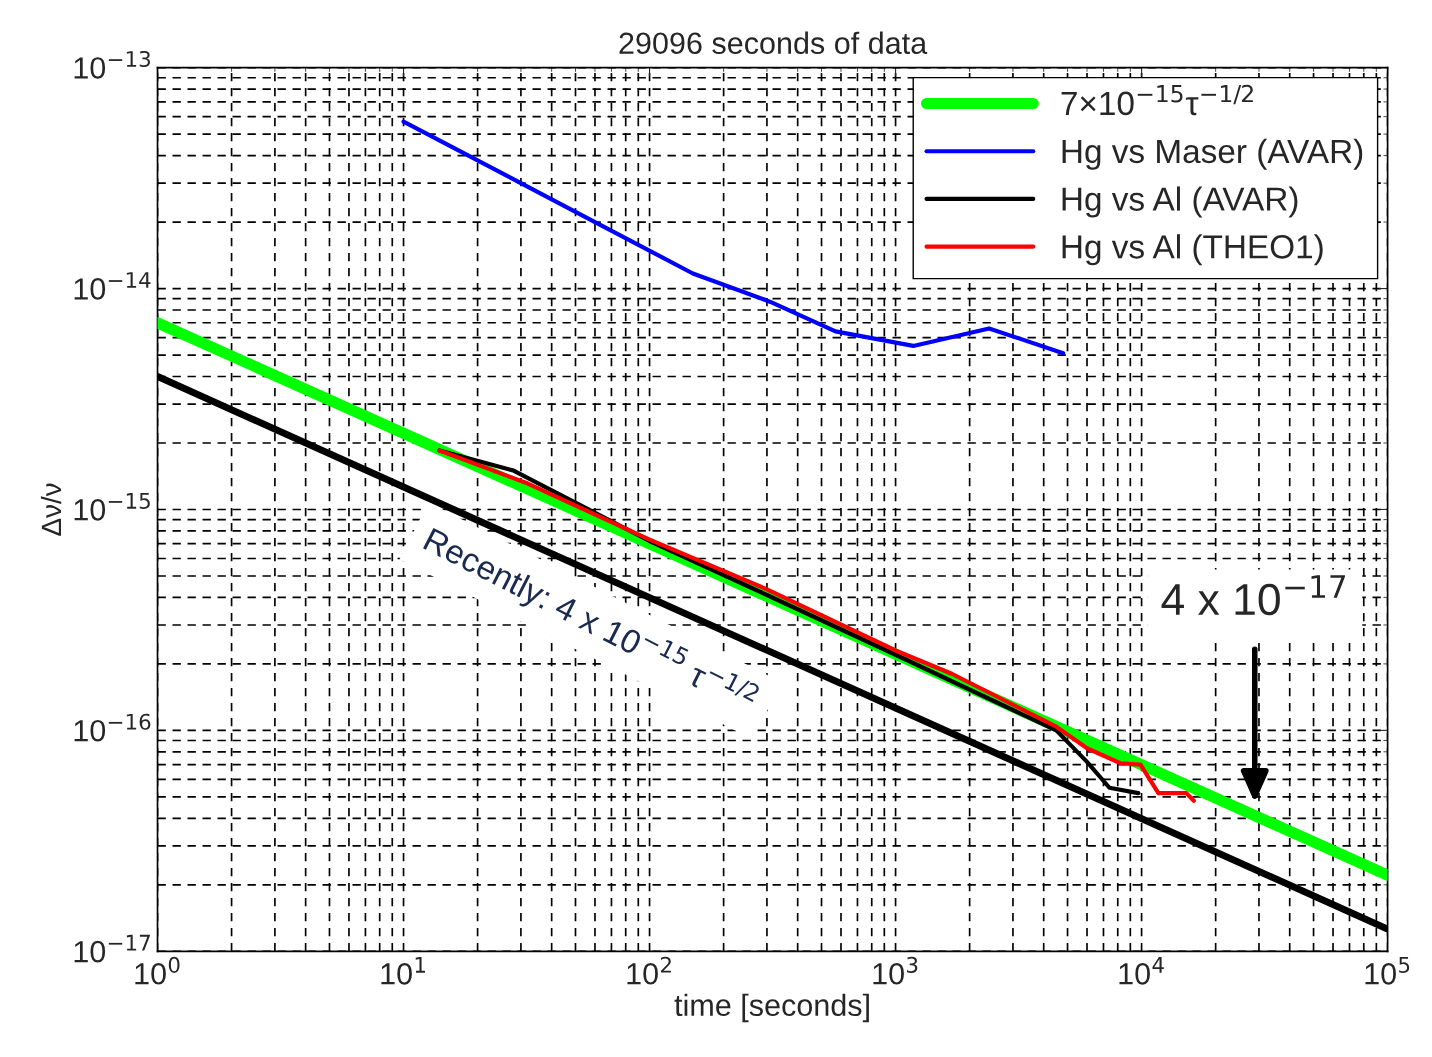  What do you see at coordinates (649, 970) in the screenshot?
I see `x-tick-label: 10$^{2}$` at bounding box center [649, 970].